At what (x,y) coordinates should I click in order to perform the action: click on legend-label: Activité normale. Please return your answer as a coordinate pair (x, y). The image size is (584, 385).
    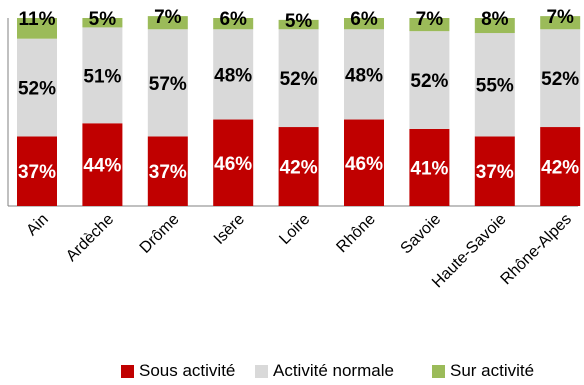
    Looking at the image, I should click on (333, 370).